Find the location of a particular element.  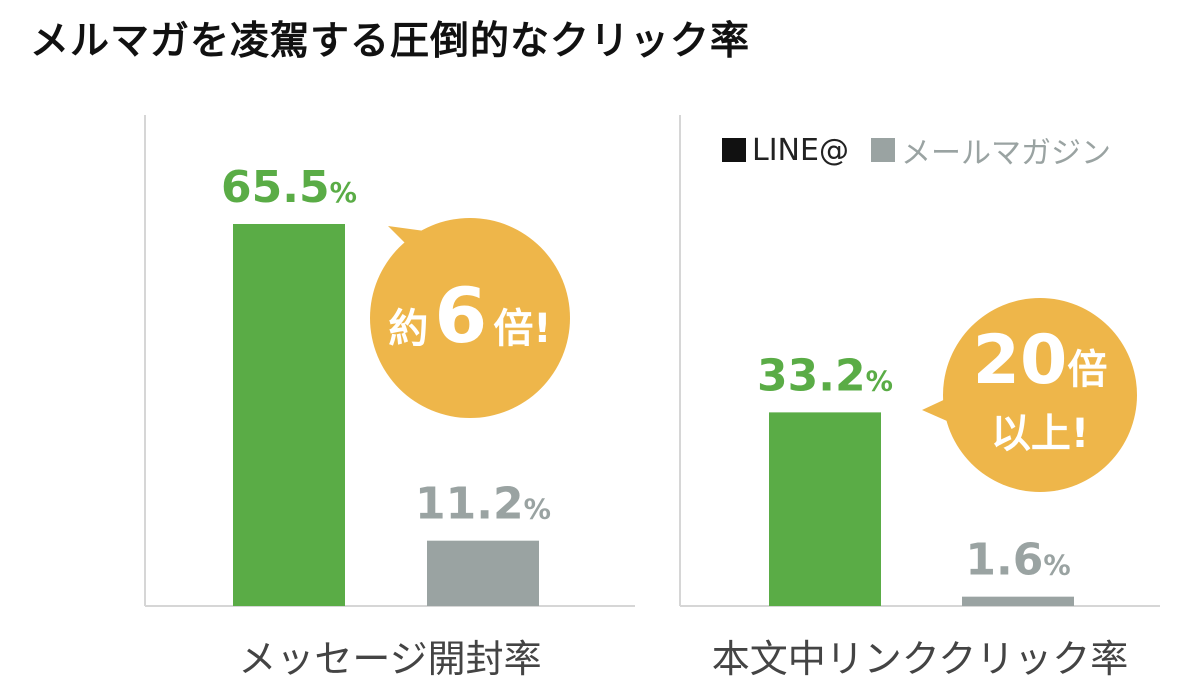

callout-text-line2: 以上! is located at coordinates (1040, 434).